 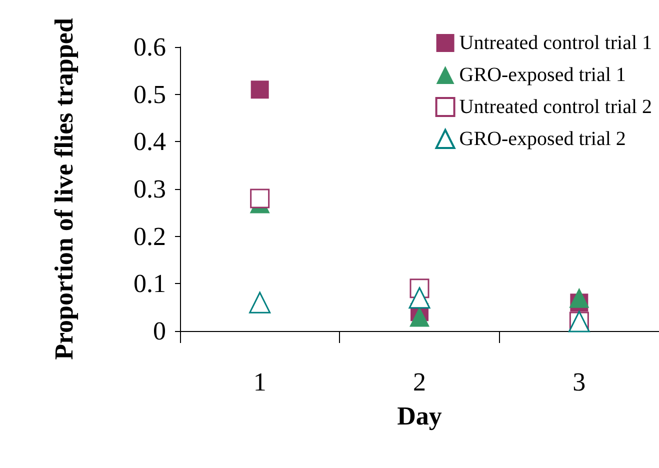 What do you see at coordinates (150, 141) in the screenshot?
I see `y-tick-label: 0.4` at bounding box center [150, 141].